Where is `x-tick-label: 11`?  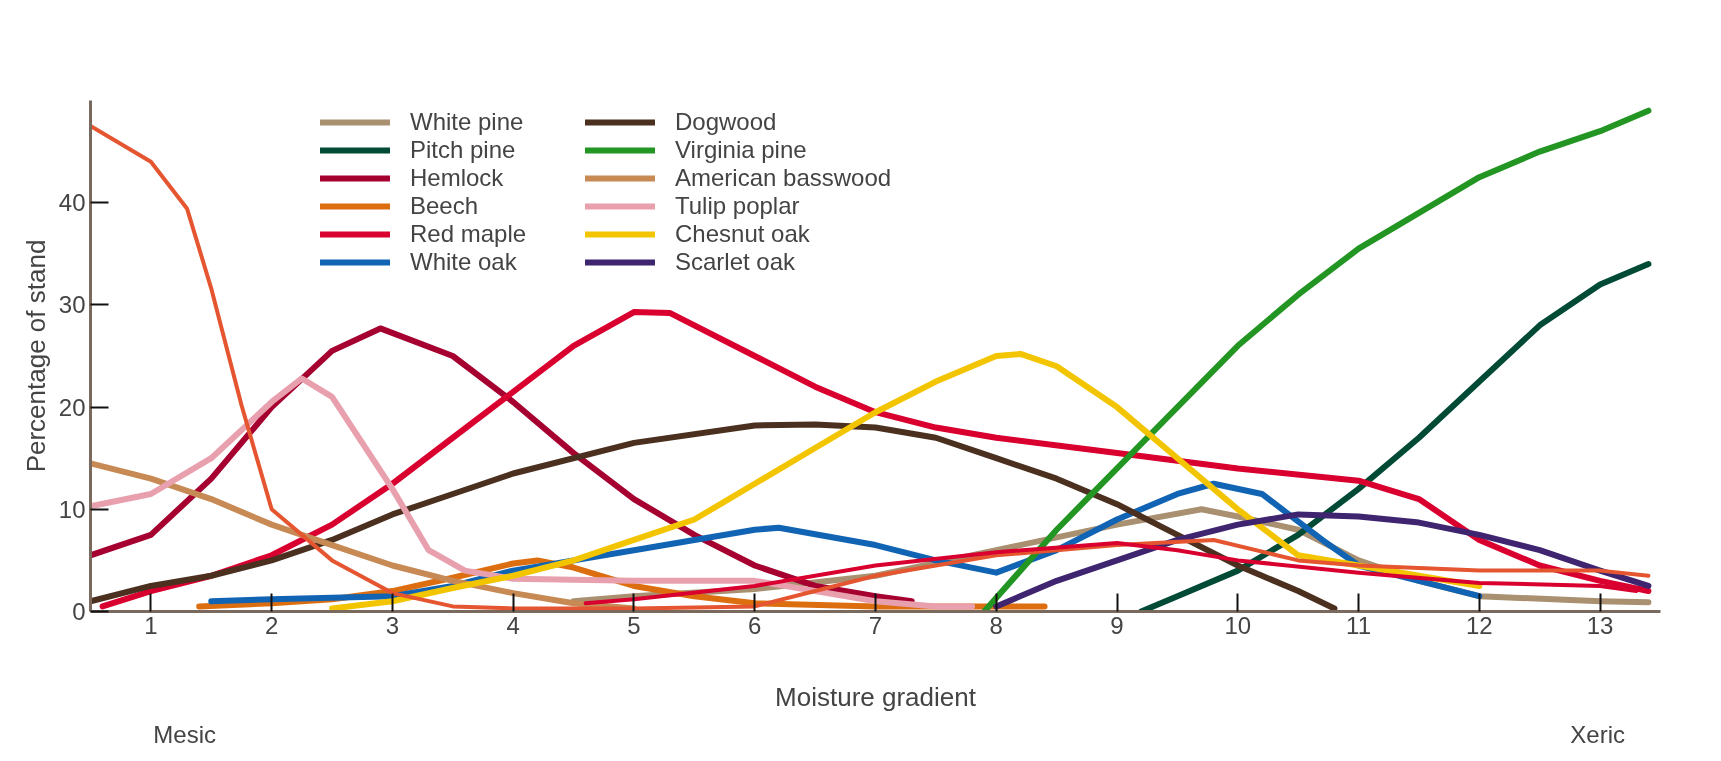 x-tick-label: 11 is located at coordinates (1359, 625).